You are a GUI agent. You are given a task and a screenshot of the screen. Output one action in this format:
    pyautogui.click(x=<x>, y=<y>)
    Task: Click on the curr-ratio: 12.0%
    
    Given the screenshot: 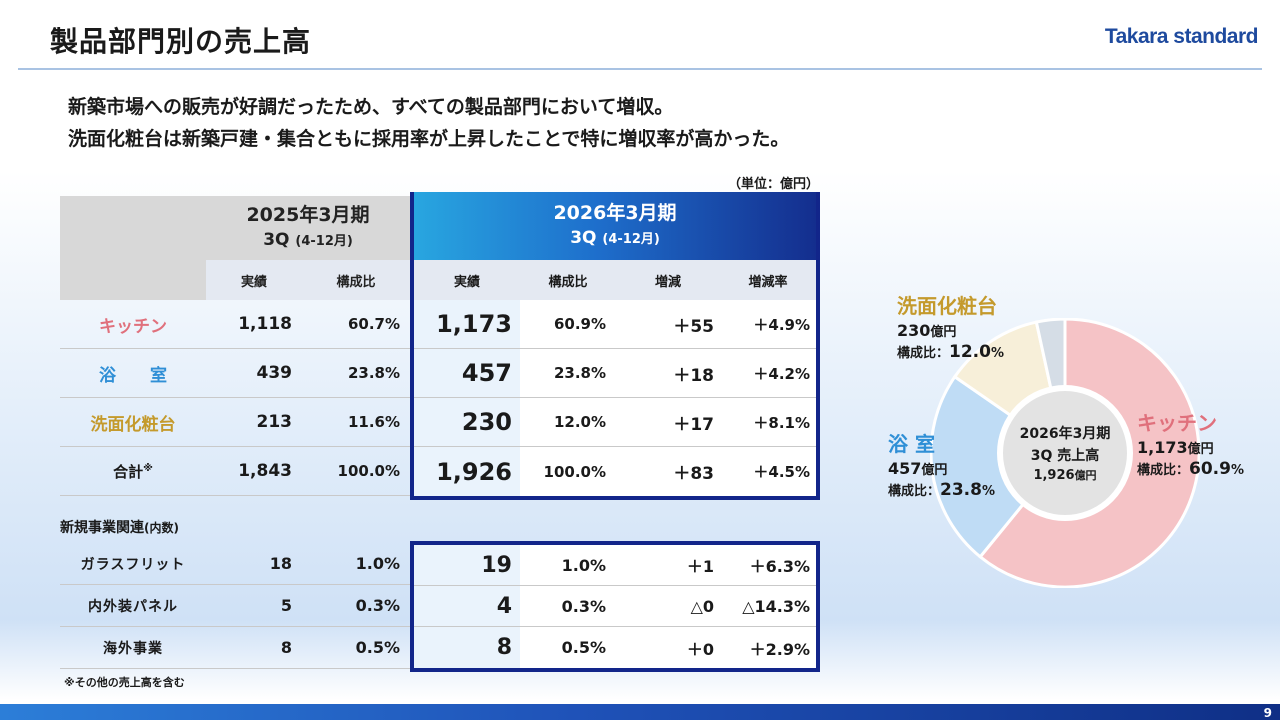 What is the action you would take?
    pyautogui.click(x=579, y=422)
    